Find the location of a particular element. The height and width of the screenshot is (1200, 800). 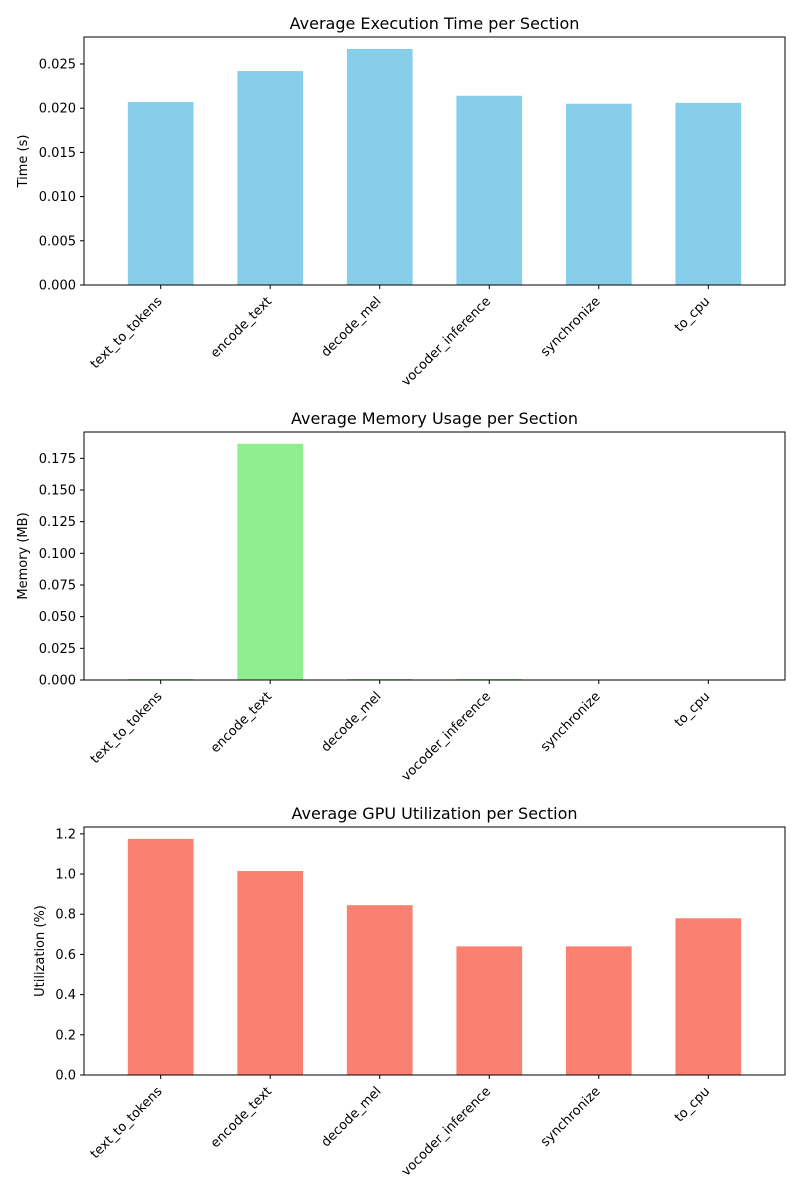

chart-title: Average GPU Utilization per Section is located at coordinates (435, 813).